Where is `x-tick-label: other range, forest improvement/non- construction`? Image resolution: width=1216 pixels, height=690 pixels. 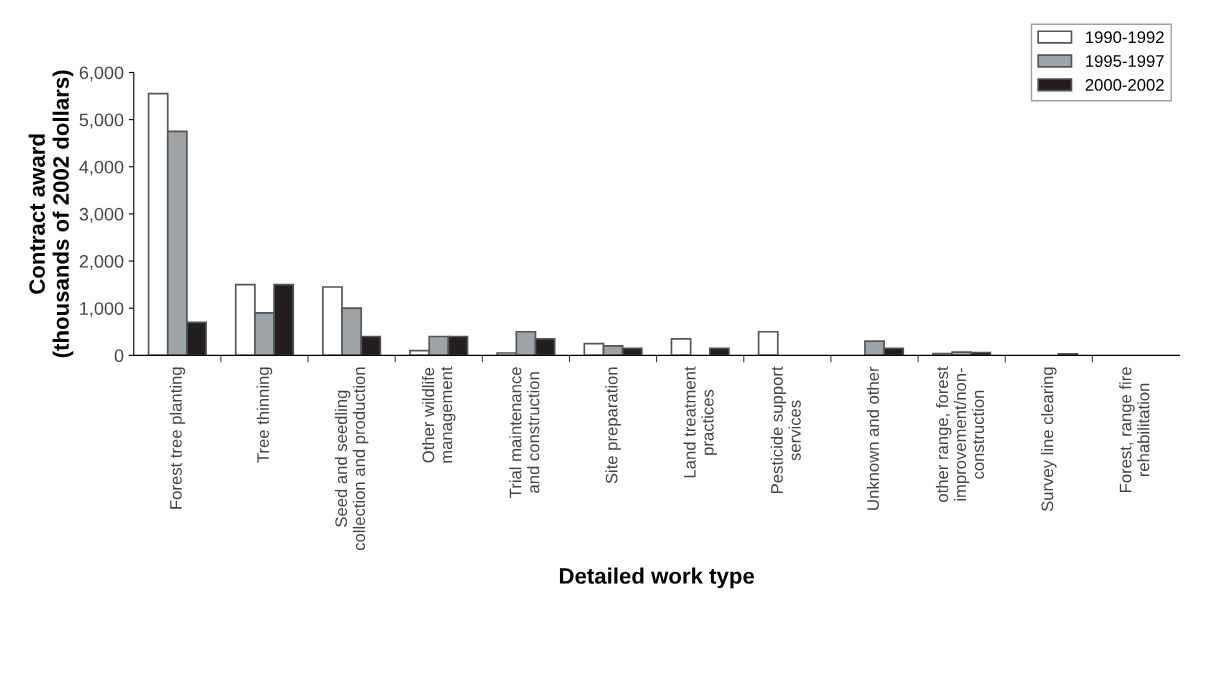 x-tick-label: other range, forest improvement/non- construction is located at coordinates (960, 434).